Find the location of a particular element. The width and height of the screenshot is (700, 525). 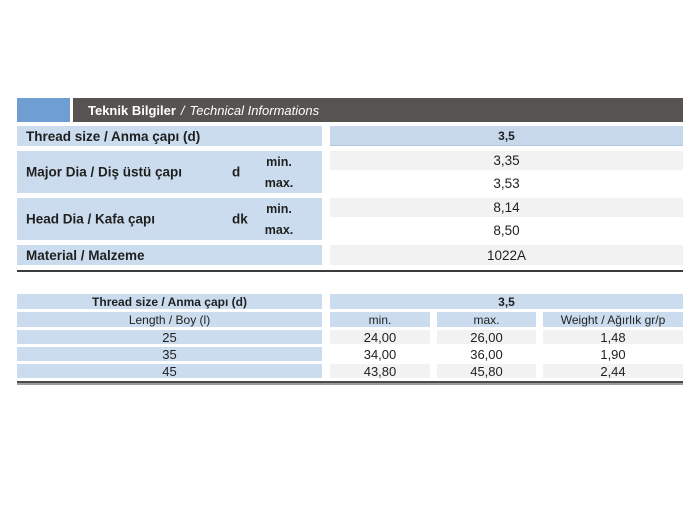

t2-weight-value: 1,90 is located at coordinates (613, 354).